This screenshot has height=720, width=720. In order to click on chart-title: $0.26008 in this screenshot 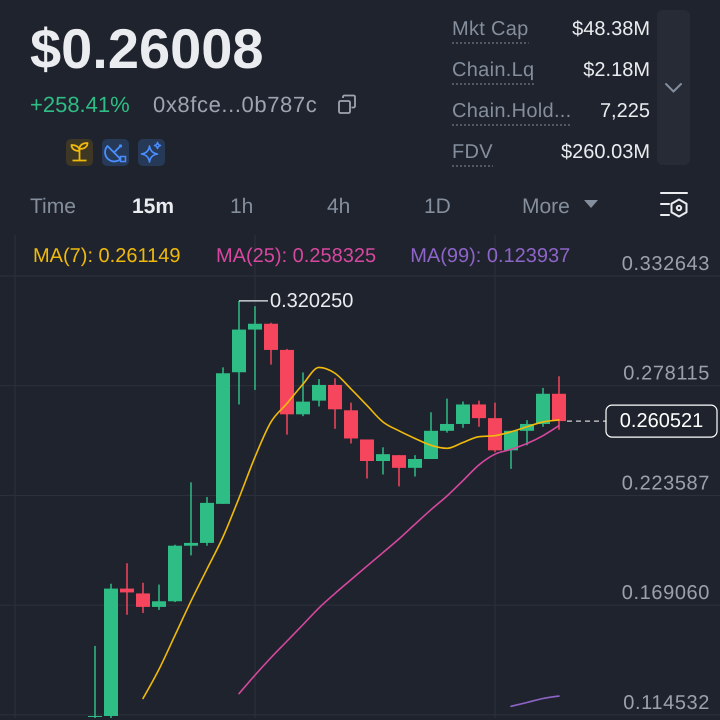, I will do `click(147, 48)`.